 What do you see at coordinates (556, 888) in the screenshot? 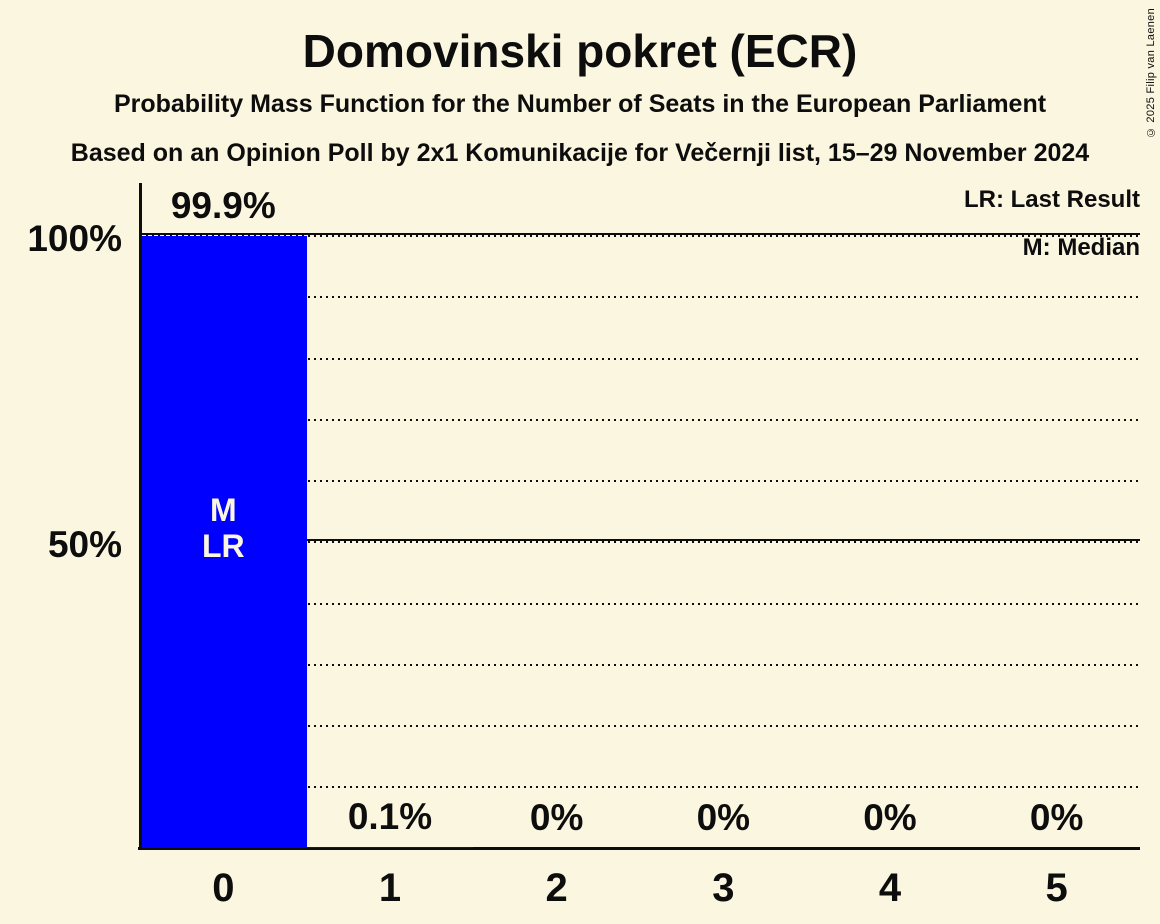
I see `x-tick-label-2: 2` at bounding box center [556, 888].